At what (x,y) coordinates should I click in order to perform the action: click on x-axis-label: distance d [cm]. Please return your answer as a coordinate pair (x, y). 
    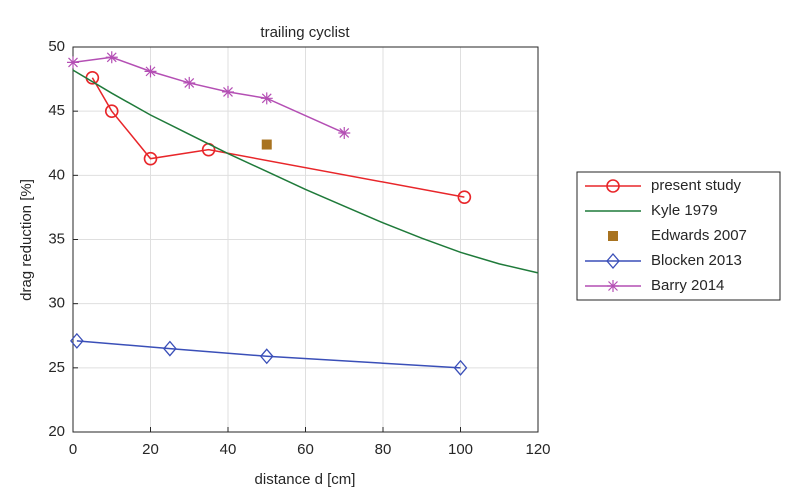
    Looking at the image, I should click on (305, 479).